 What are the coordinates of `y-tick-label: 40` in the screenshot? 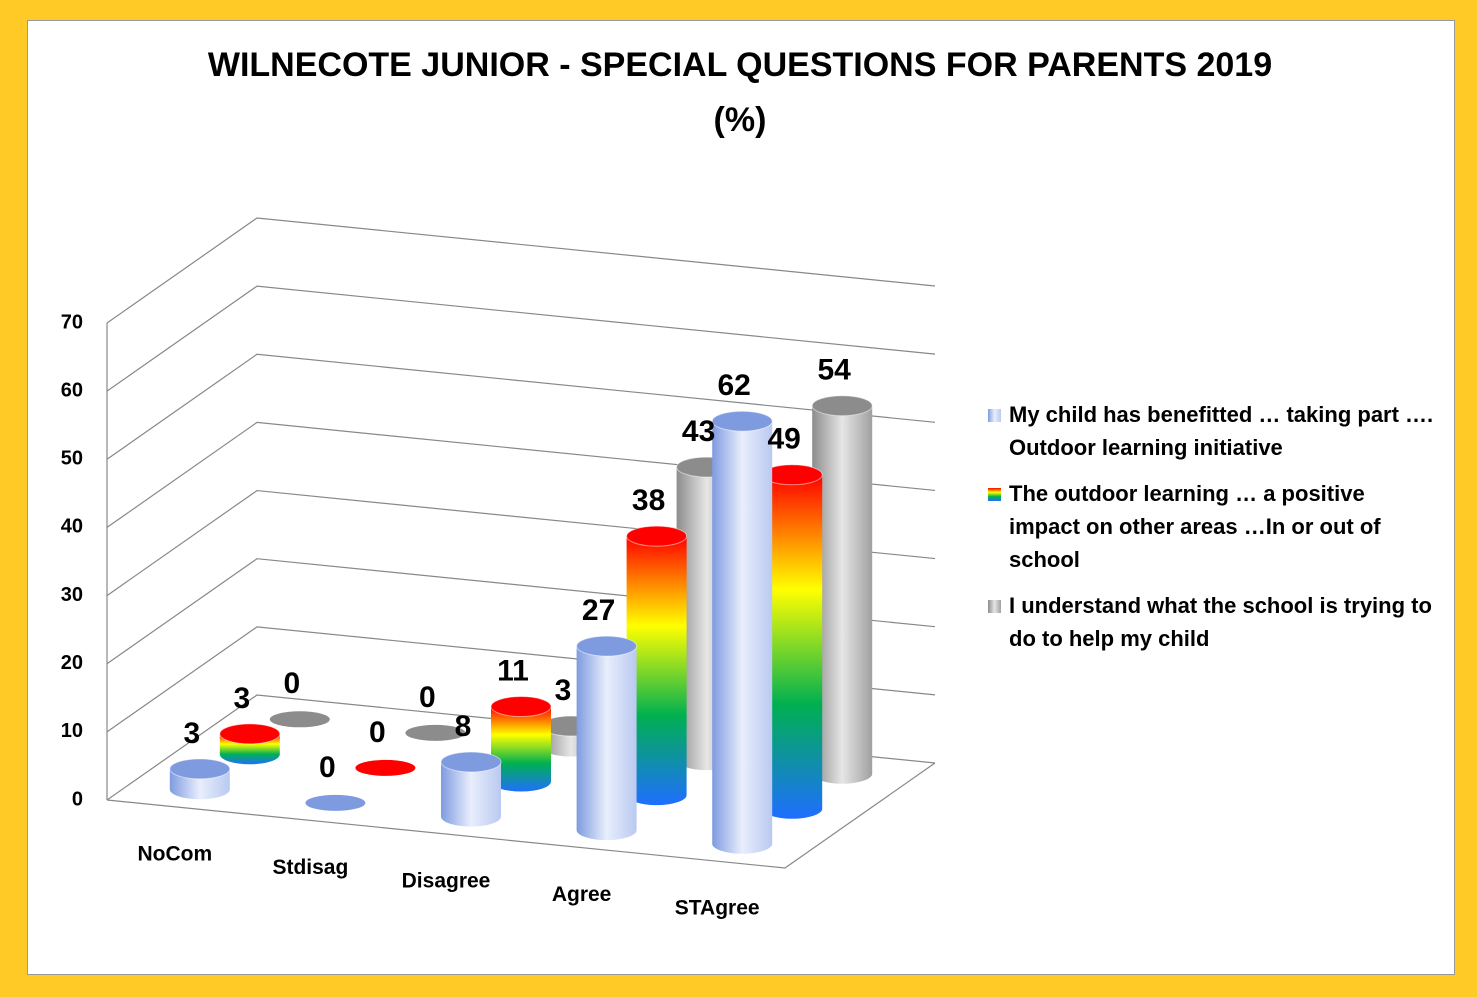 It's located at (72, 527).